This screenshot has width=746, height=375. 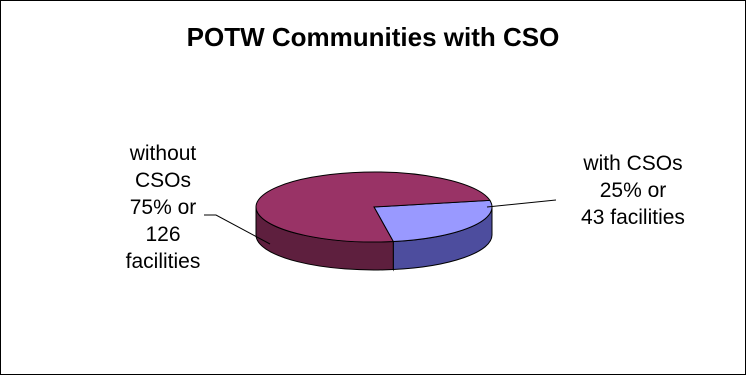 I want to click on slice-label-with-line-2: 43 facilities, so click(x=633, y=217).